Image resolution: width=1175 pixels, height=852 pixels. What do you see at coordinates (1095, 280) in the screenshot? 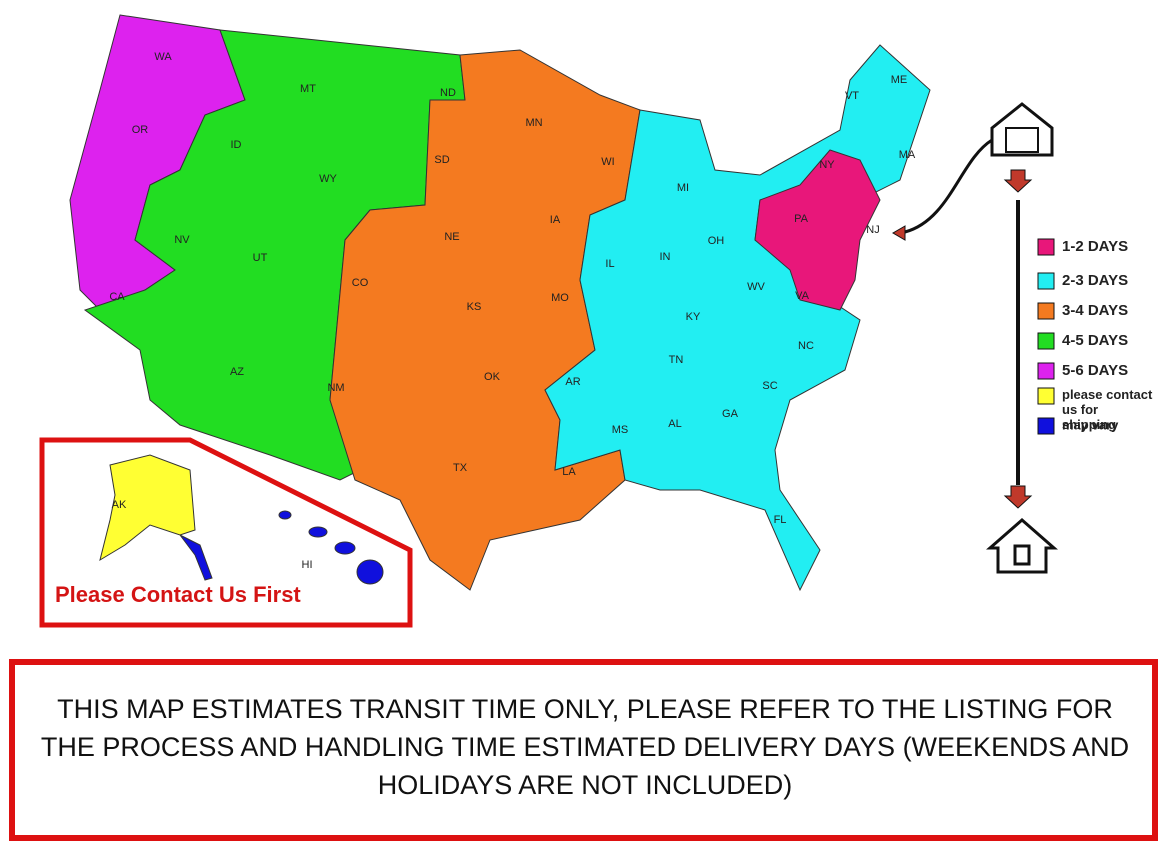
I see `legend-label: 2-3 DAYS` at bounding box center [1095, 280].